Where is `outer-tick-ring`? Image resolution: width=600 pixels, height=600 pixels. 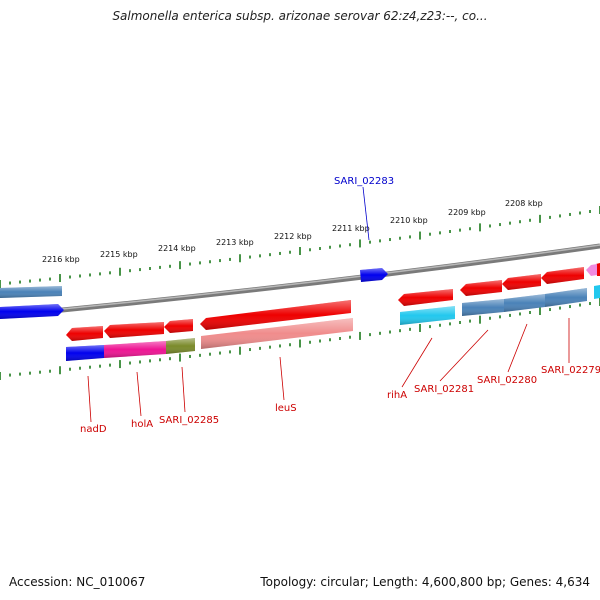
outer-tick-ring is located at coordinates (300, 247).